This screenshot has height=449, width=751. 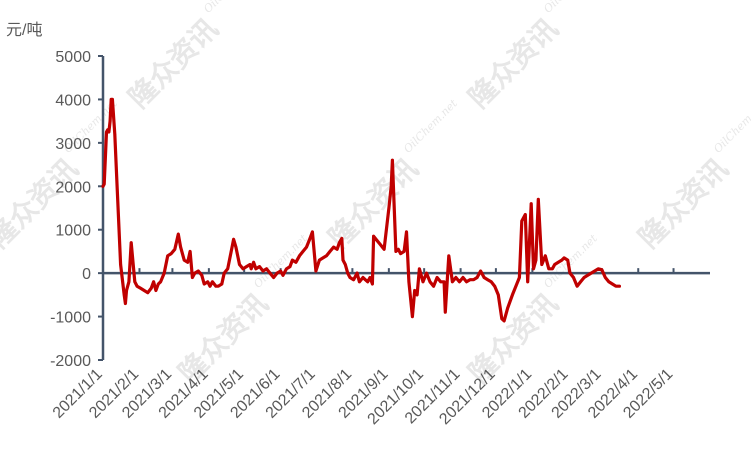 I want to click on y-tick-label: 0, so click(x=86, y=274).